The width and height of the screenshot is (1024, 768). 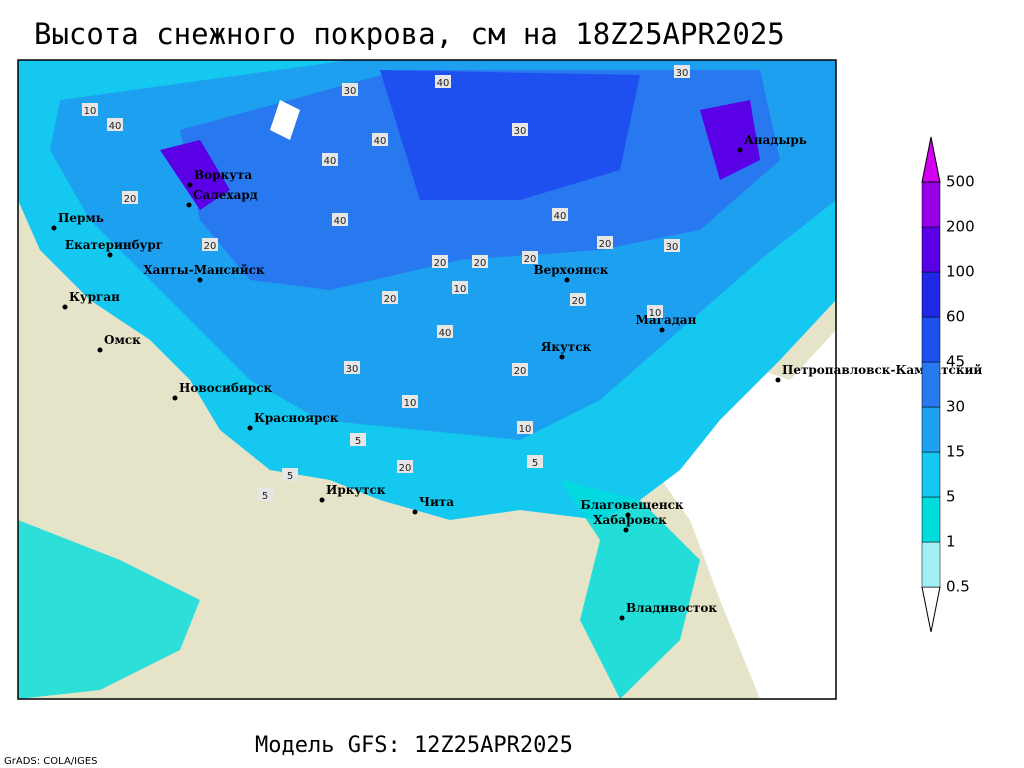 I want to click on footer: Модель GFS: 12Z25APR2025, so click(x=414, y=745).